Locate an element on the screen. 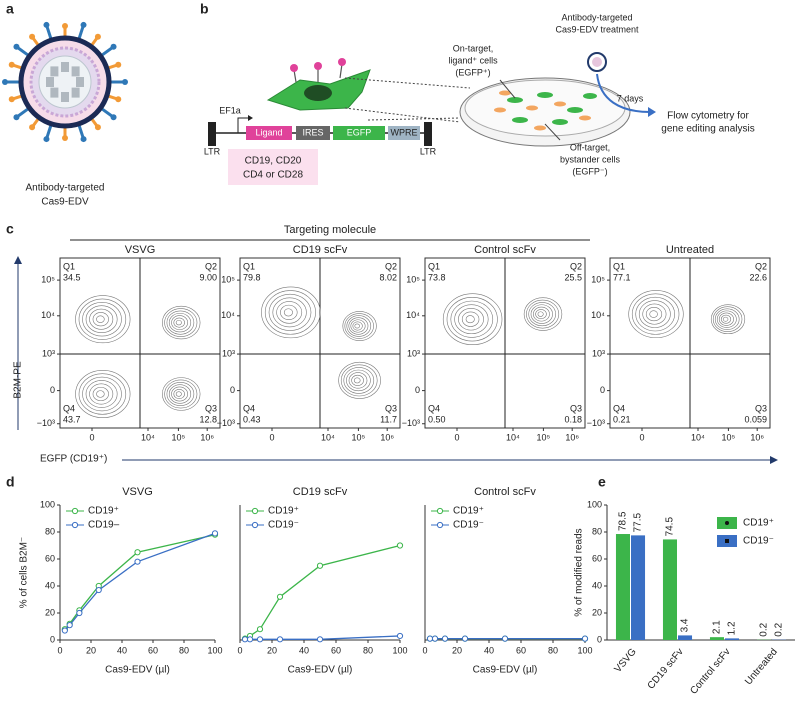  on-target-label: ligand⁺ cells is located at coordinates (473, 60).